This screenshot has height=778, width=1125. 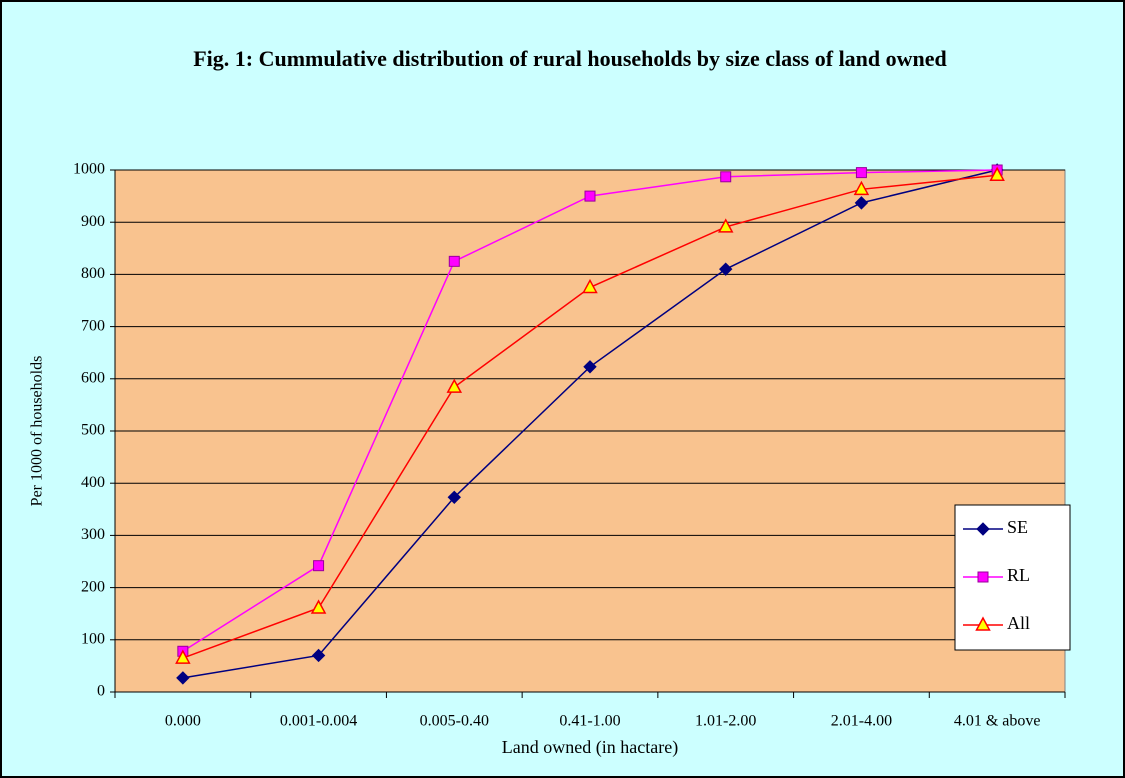 What do you see at coordinates (93, 534) in the screenshot?
I see `y-tick-label: 300` at bounding box center [93, 534].